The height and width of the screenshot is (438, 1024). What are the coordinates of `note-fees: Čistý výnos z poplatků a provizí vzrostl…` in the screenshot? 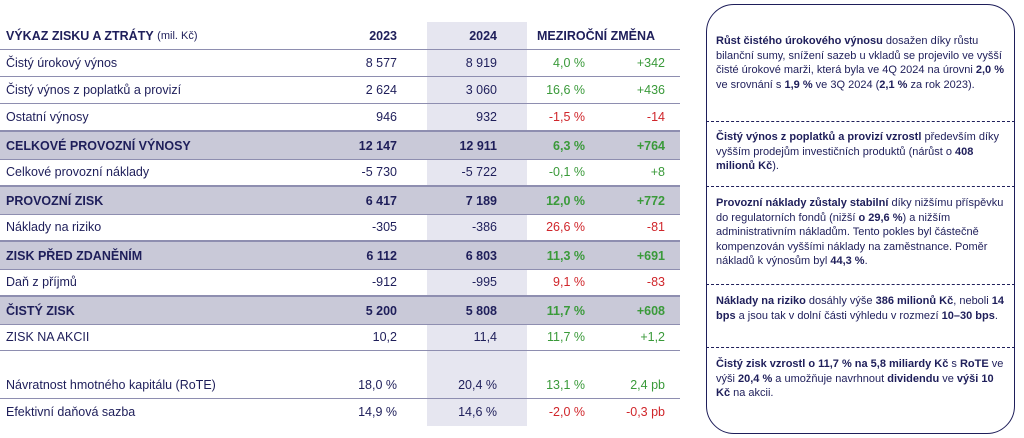 It's located at (858, 151).